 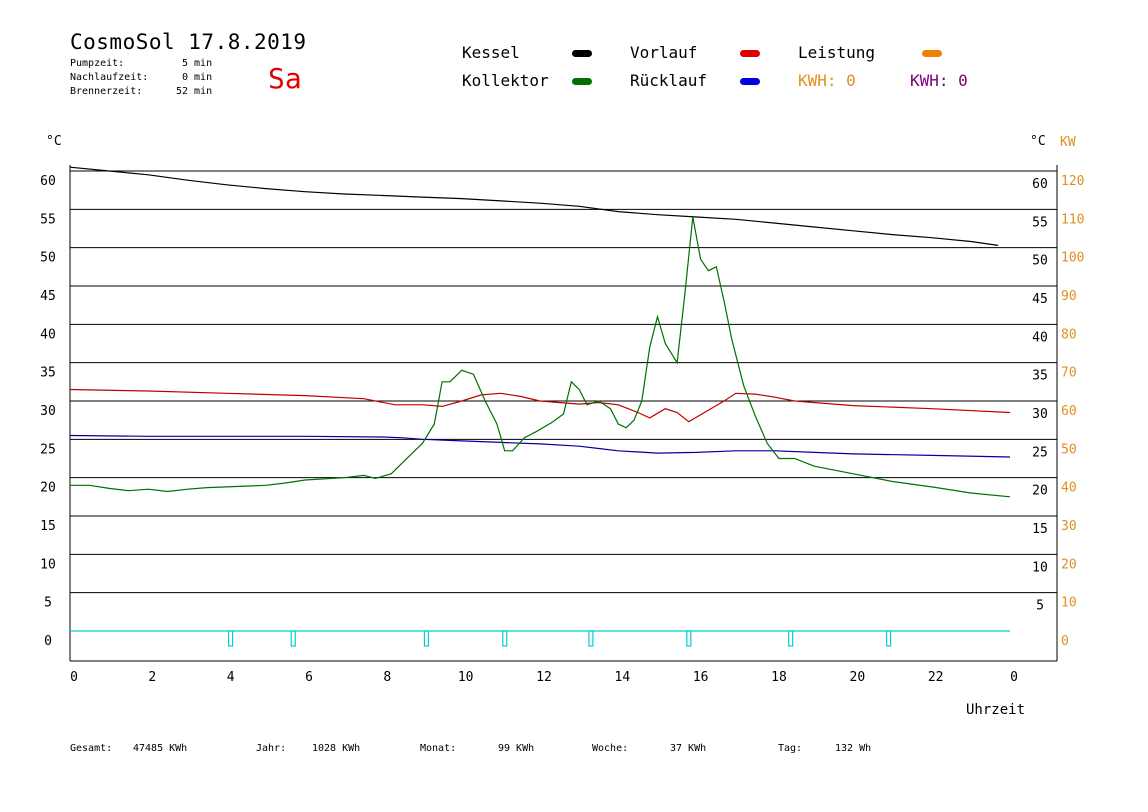 What do you see at coordinates (1065, 641) in the screenshot?
I see `y-right-kw-tick-label: 0` at bounding box center [1065, 641].